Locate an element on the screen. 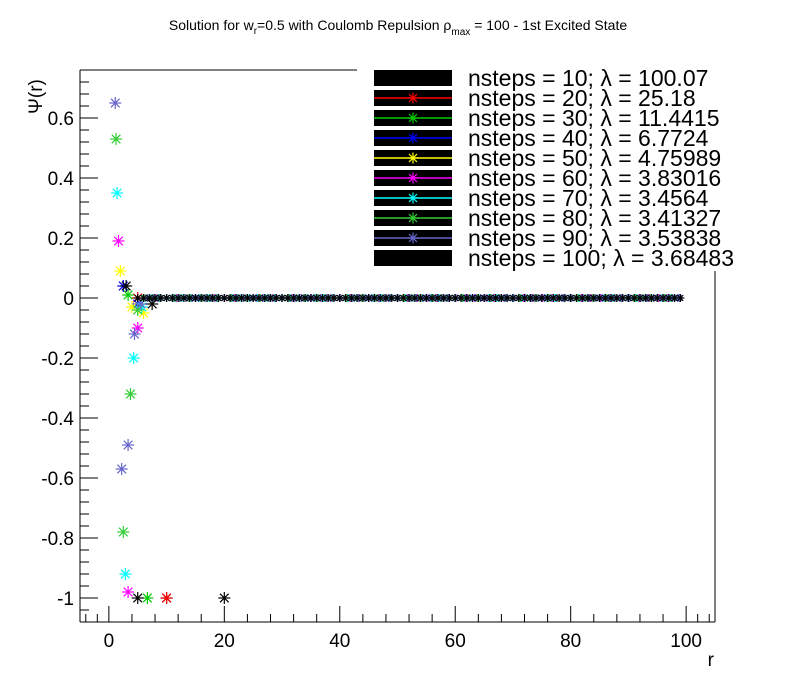 Image resolution: width=796 pixels, height=692 pixels. legend-label: nsteps = 10; λ = 100.07 is located at coordinates (588, 78).